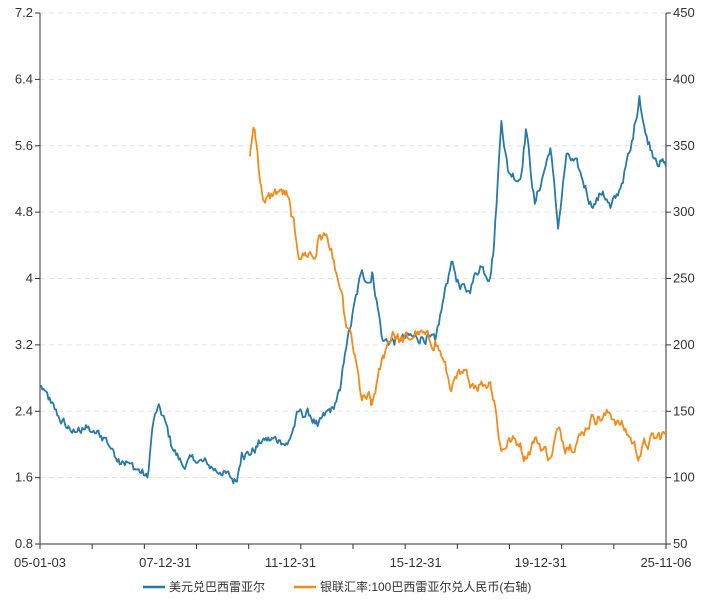  Describe the element at coordinates (29, 278) in the screenshot. I see `left-axis-tick-label: 4` at that location.